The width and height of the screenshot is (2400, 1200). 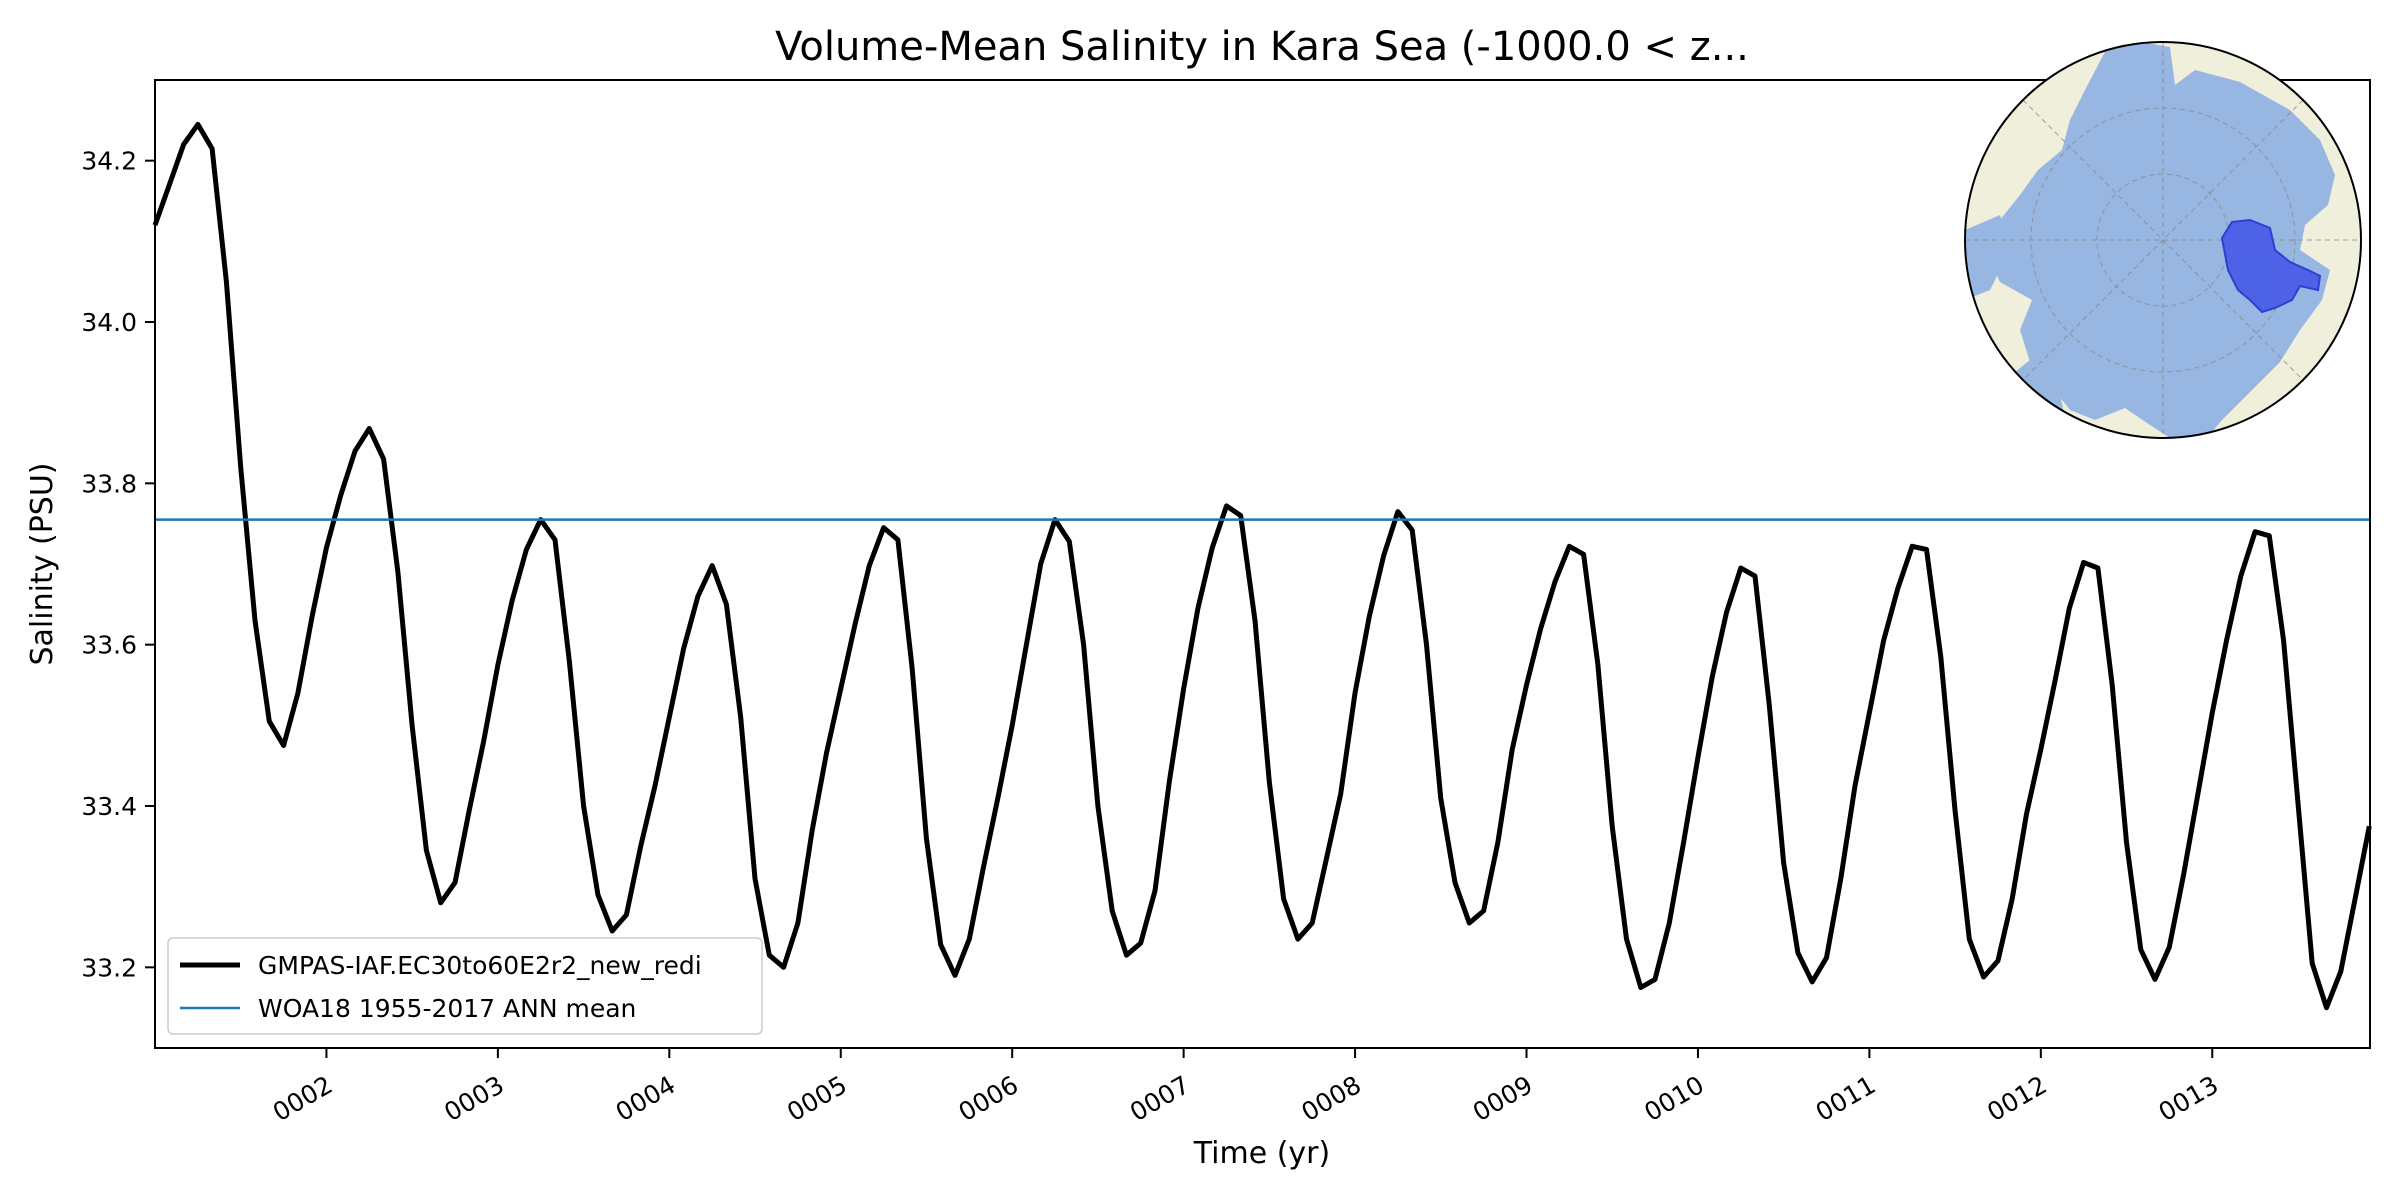 I want to click on y-tick-label: 33.2, so click(x=109, y=967).